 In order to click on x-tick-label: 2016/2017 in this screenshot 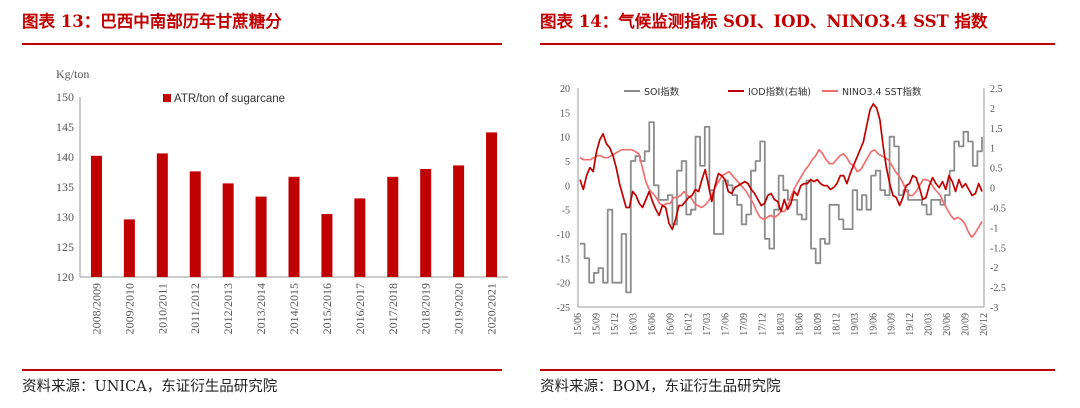, I will do `click(360, 308)`.